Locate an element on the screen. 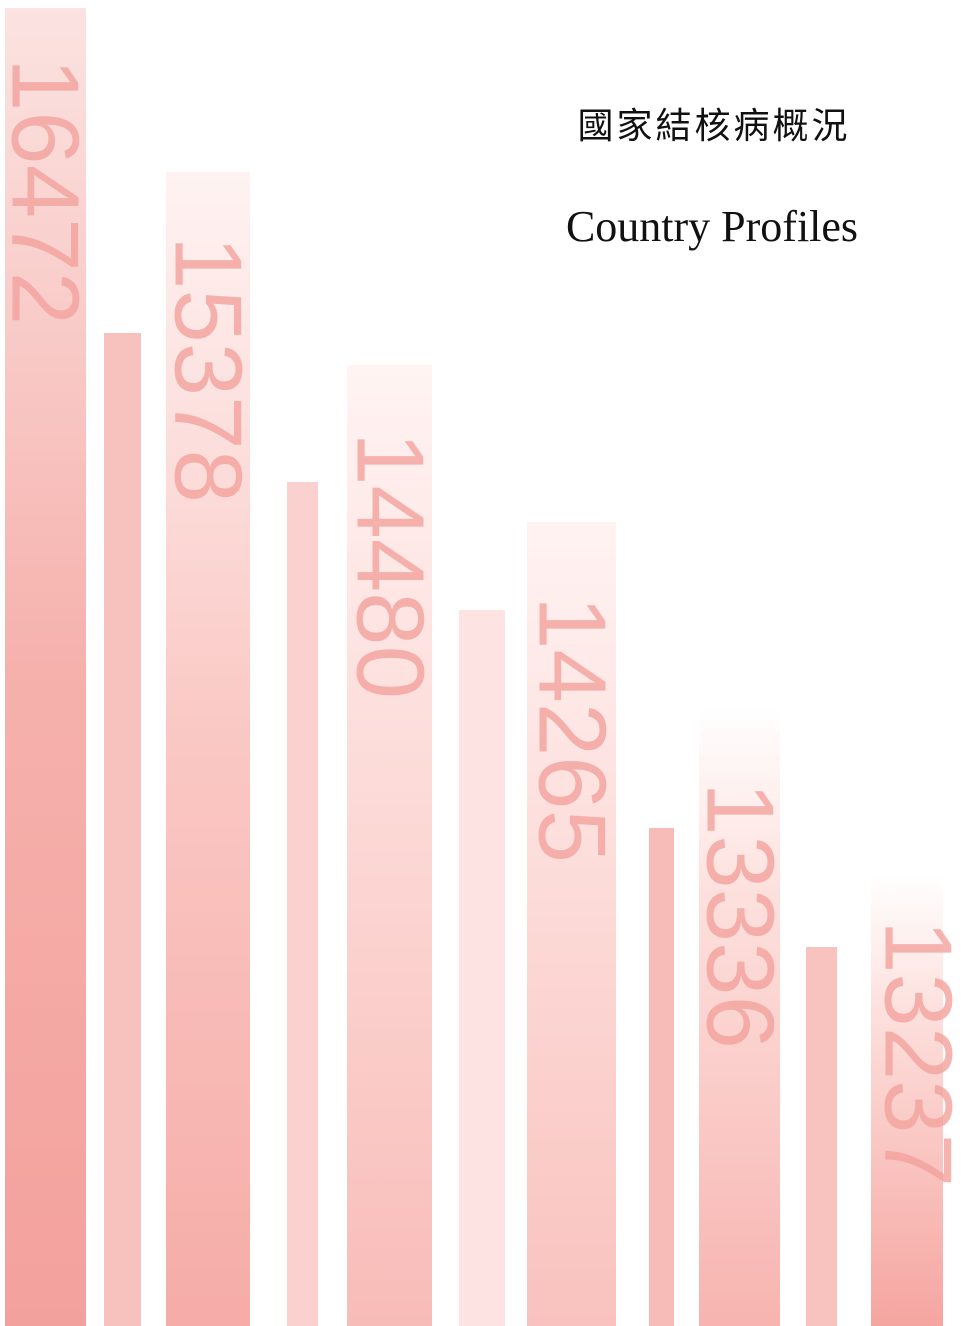  bar-label: 16472 is located at coordinates (49, 191).